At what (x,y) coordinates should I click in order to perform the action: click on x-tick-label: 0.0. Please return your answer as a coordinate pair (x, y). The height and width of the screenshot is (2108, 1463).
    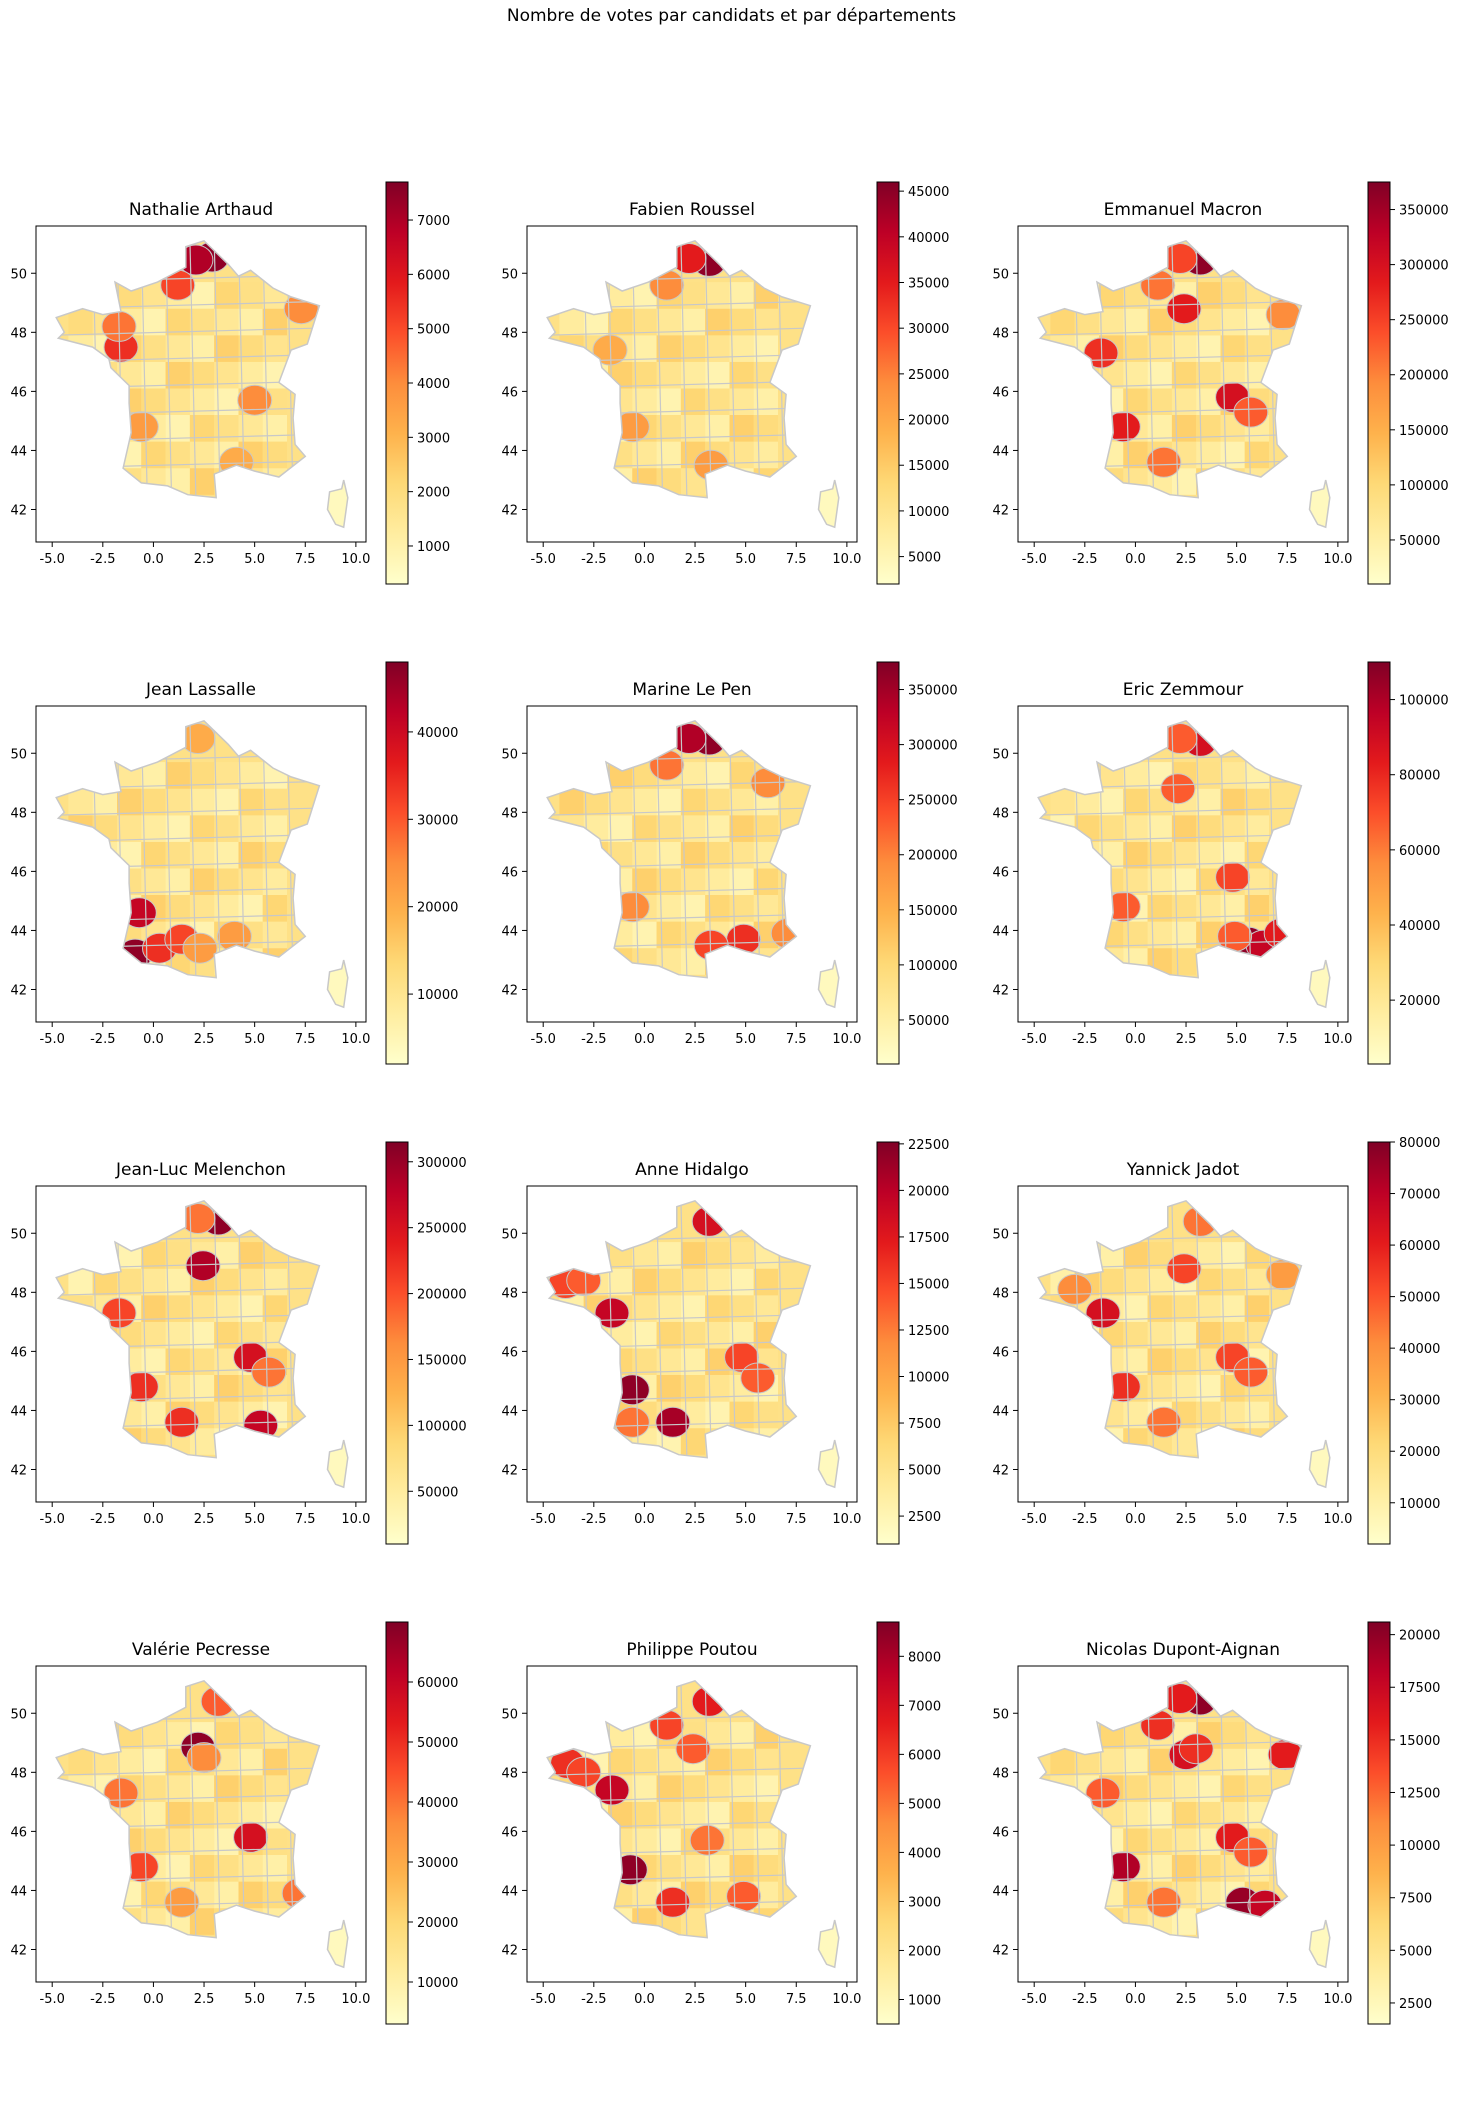
    Looking at the image, I should click on (153, 1519).